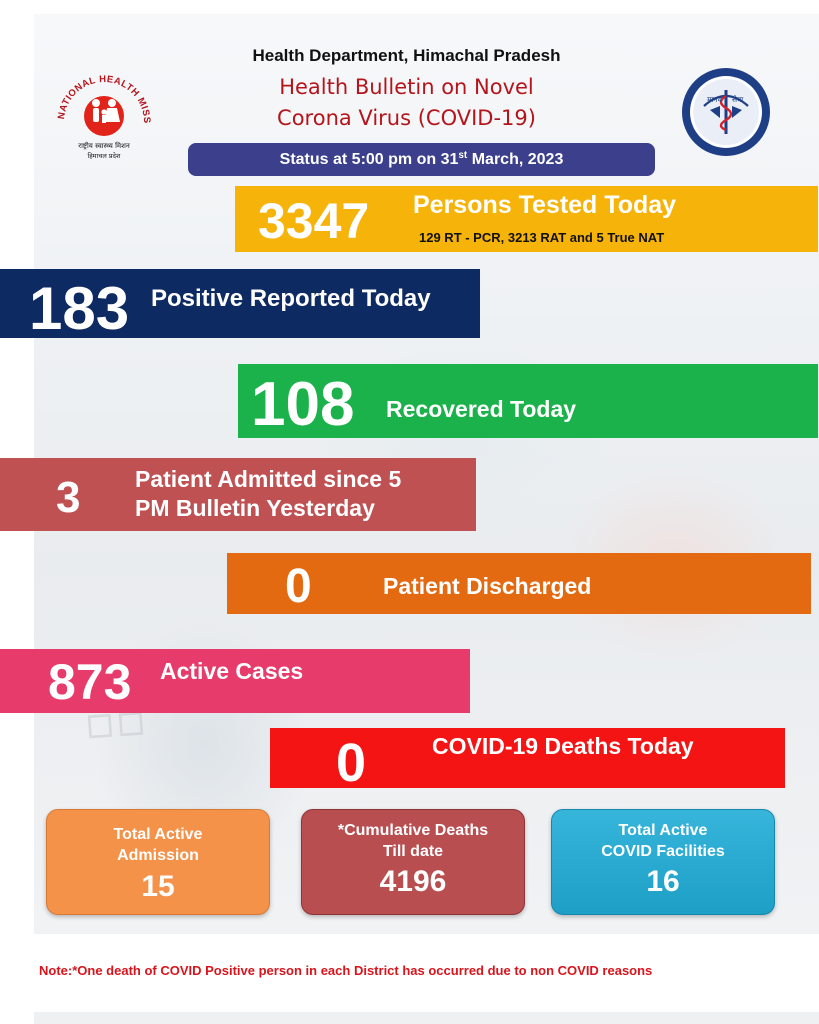 Image resolution: width=819 pixels, height=1024 pixels. I want to click on cumulative-deaths-value: 4196, so click(413, 881).